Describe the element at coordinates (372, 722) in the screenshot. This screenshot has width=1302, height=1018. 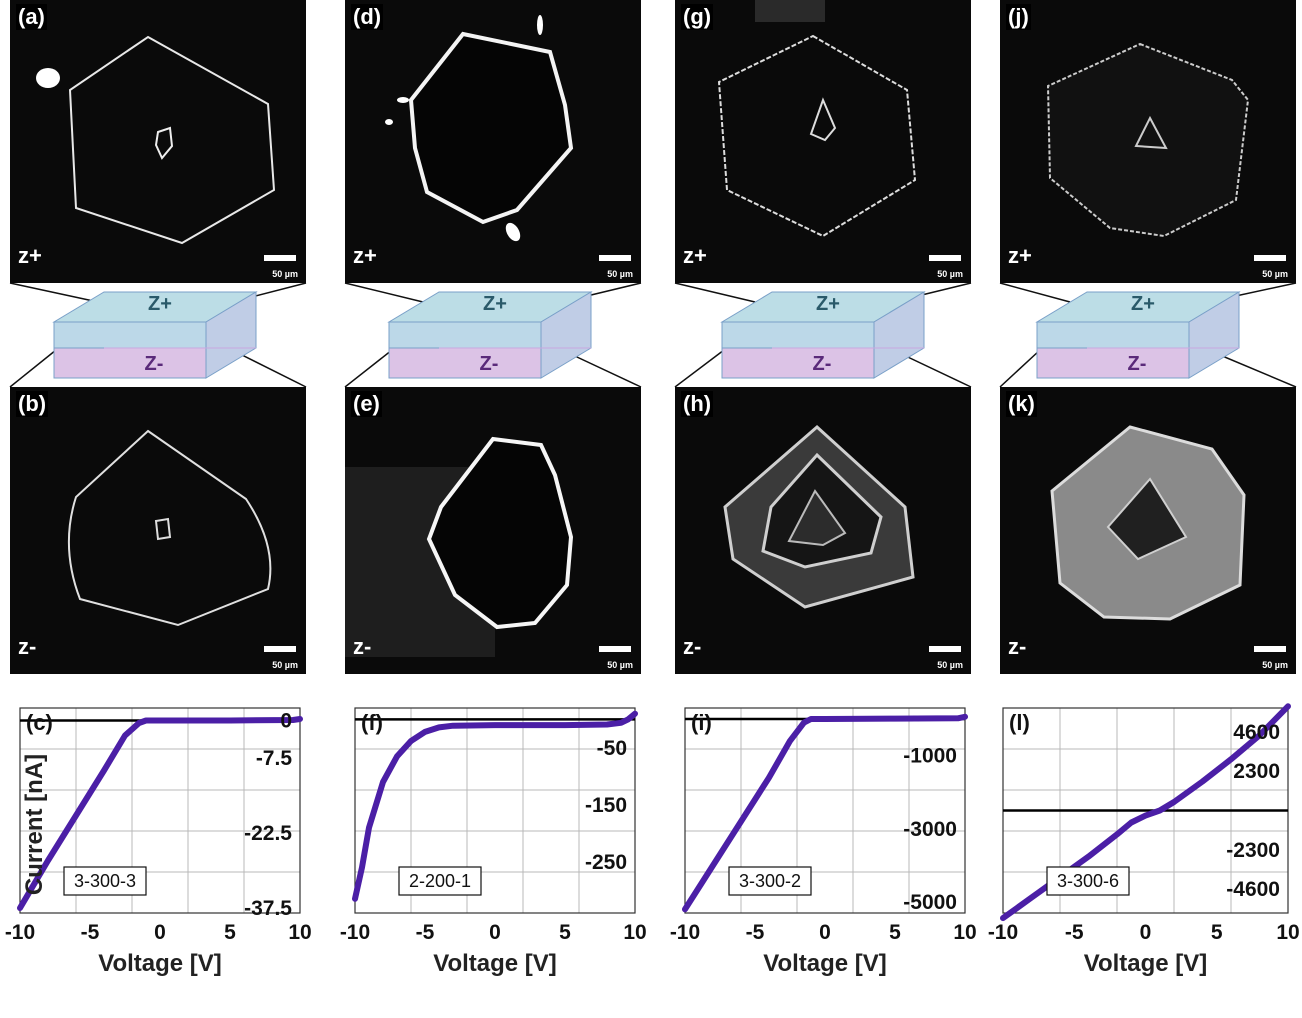
I see `plot-panel-label: (f)` at that location.